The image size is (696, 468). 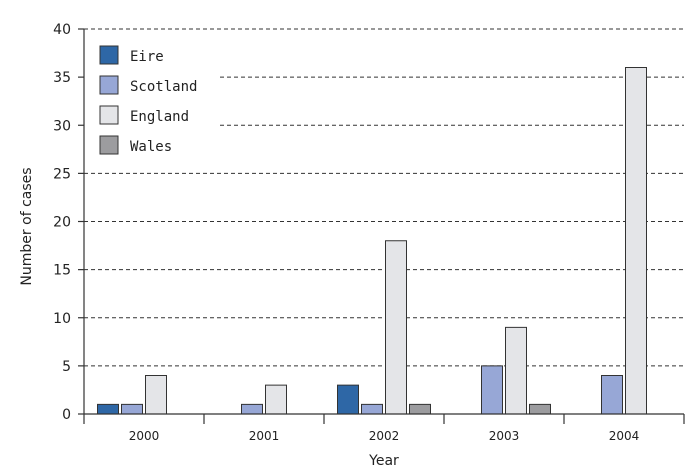 I want to click on bar-wales-2003, so click(x=540, y=409).